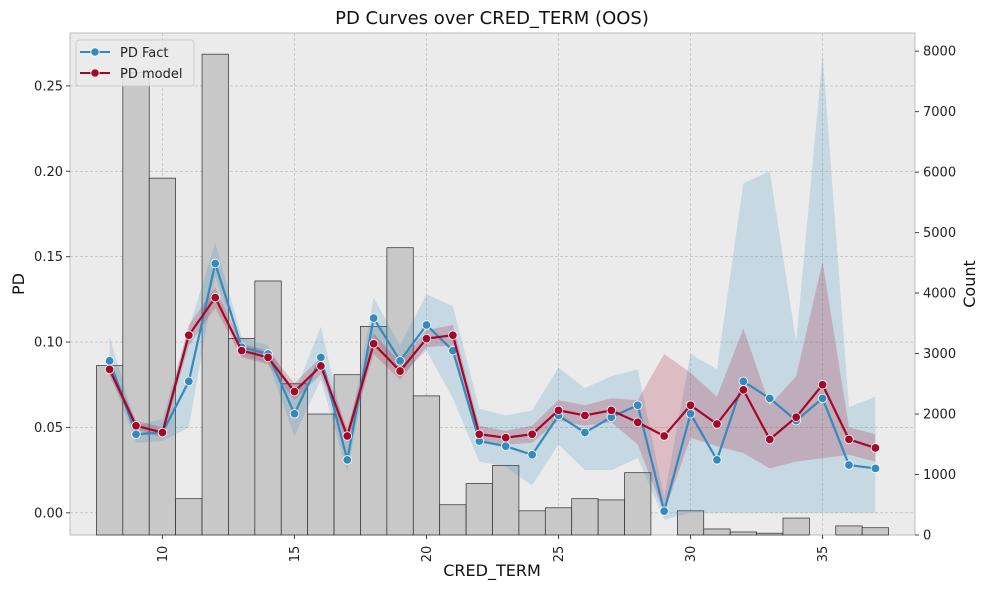  Describe the element at coordinates (48, 428) in the screenshot. I see `y-tick-label: 0.05` at that location.